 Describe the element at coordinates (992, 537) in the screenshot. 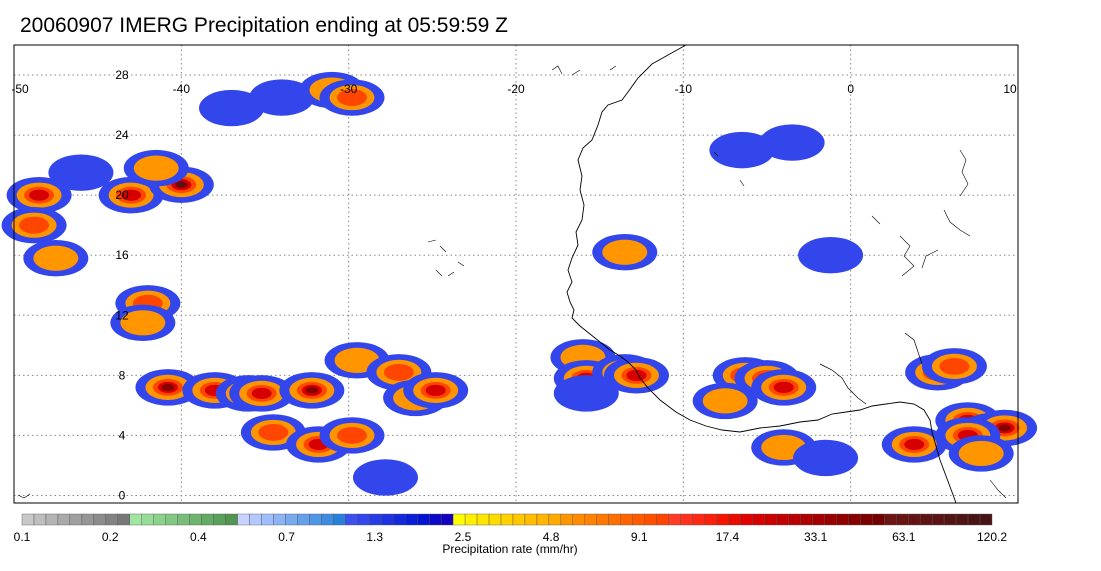

I see `colorbar-tick-label: 120.2` at that location.